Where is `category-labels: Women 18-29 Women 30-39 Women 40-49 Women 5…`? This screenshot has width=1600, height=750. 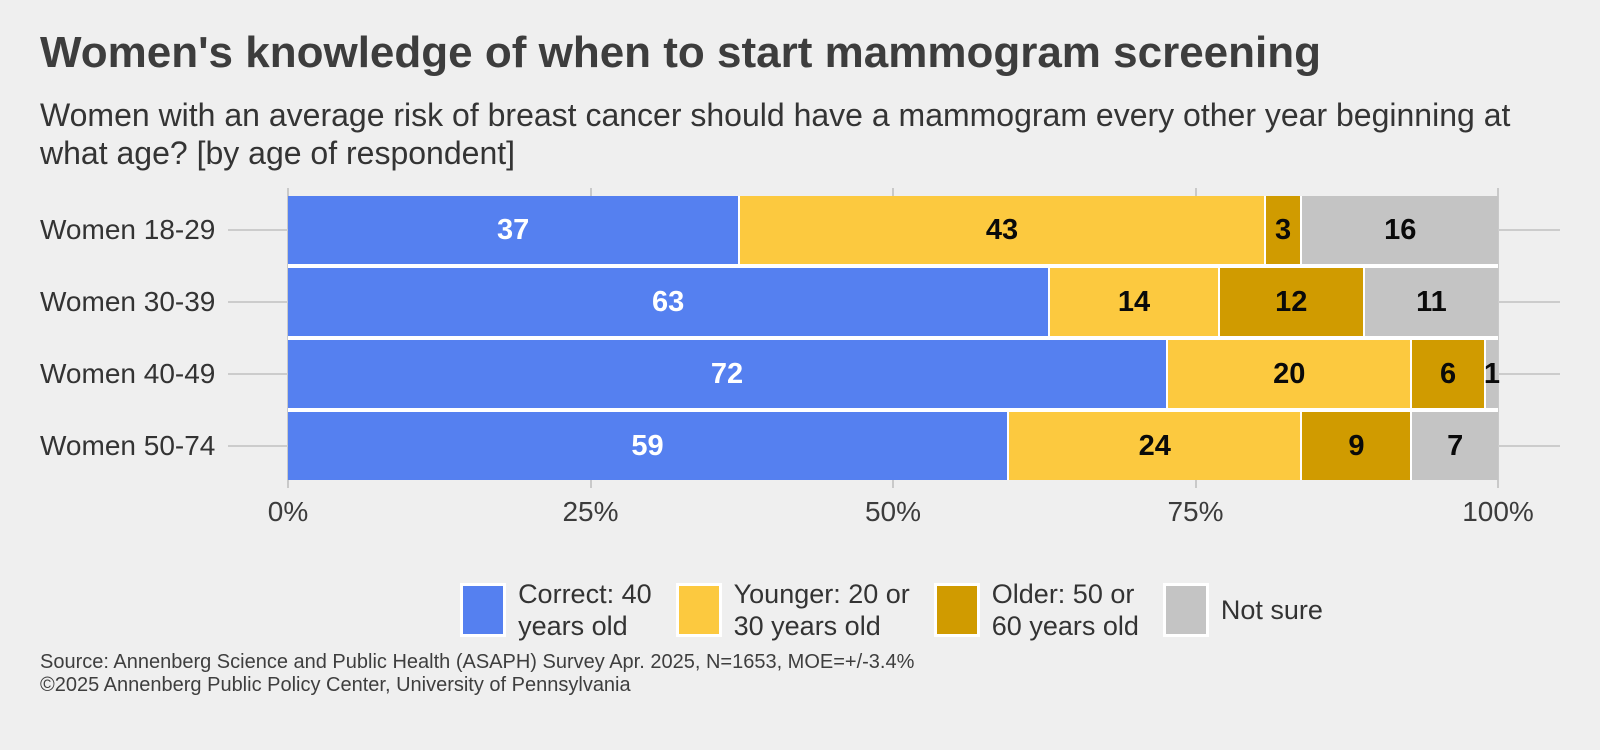 category-labels: Women 18-29 Women 30-39 Women 40-49 Women 5… is located at coordinates (155, 338).